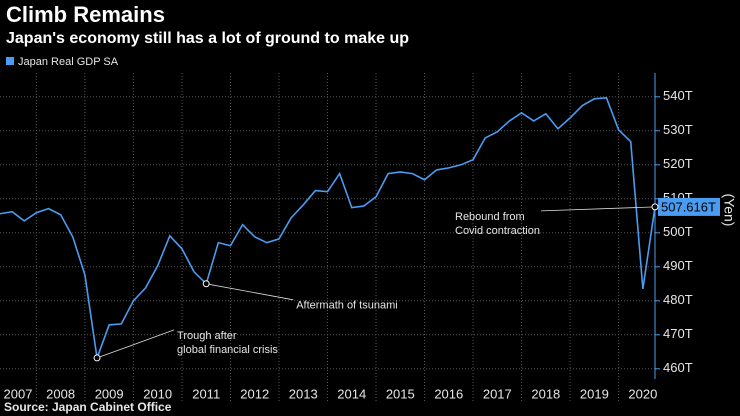 The height and width of the screenshot is (416, 740). What do you see at coordinates (400, 393) in the screenshot?
I see `x-tick-label: 2015` at bounding box center [400, 393].